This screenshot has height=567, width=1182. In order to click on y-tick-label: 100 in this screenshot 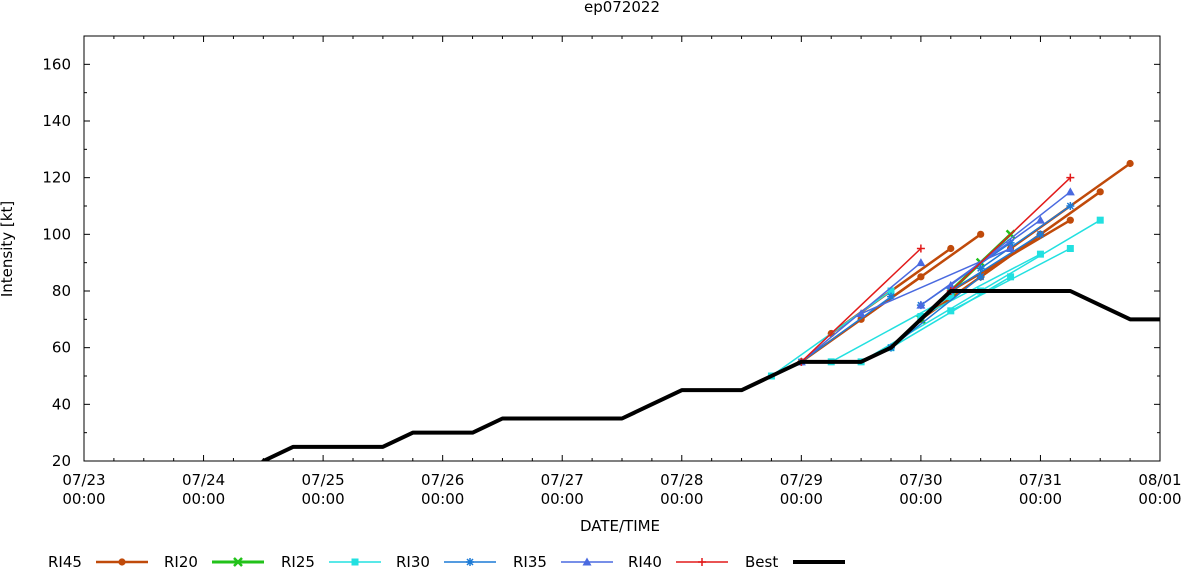, I will do `click(56, 234)`.